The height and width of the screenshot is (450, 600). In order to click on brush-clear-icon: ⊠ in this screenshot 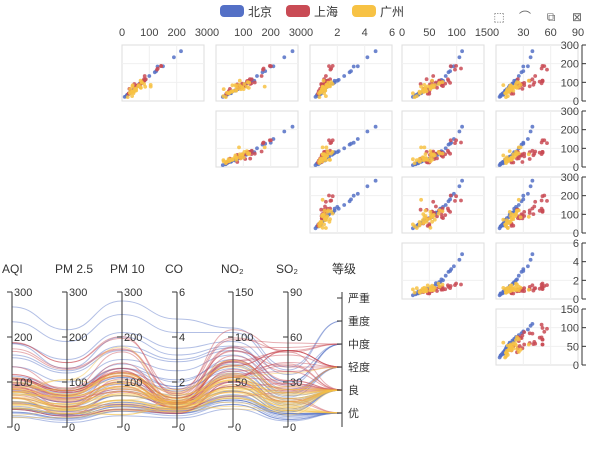, I will do `click(577, 17)`.